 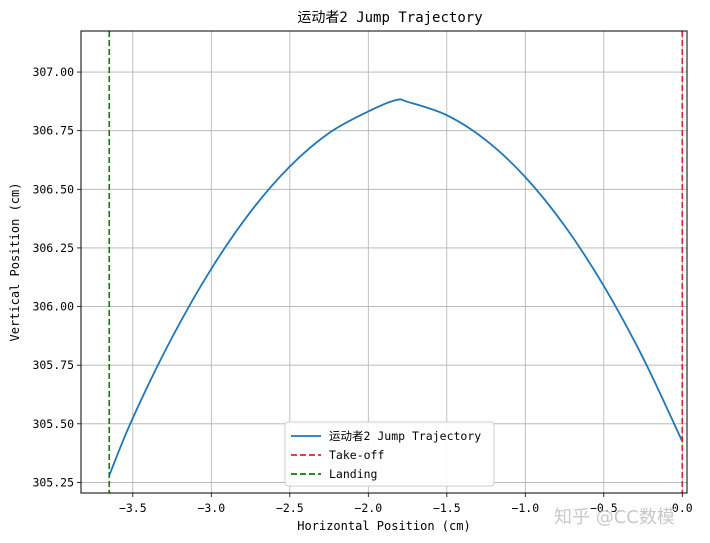 What do you see at coordinates (525, 508) in the screenshot?
I see `x-tick-label: −1.0` at bounding box center [525, 508].